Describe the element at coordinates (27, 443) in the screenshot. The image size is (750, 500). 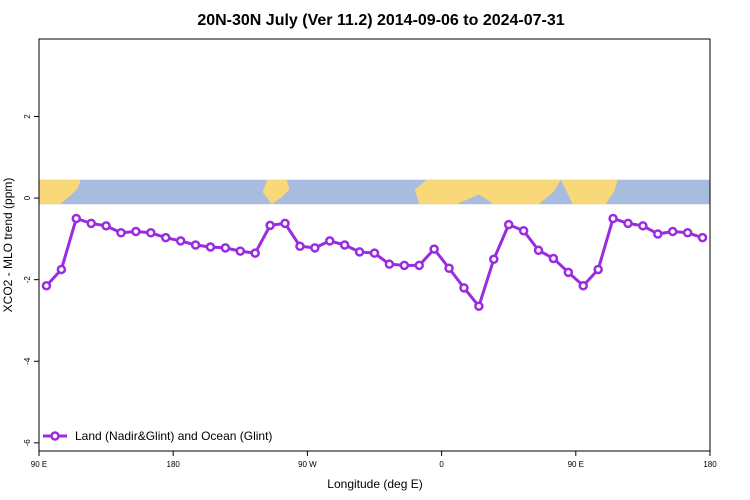
I see `y-tick-label: -6` at that location.